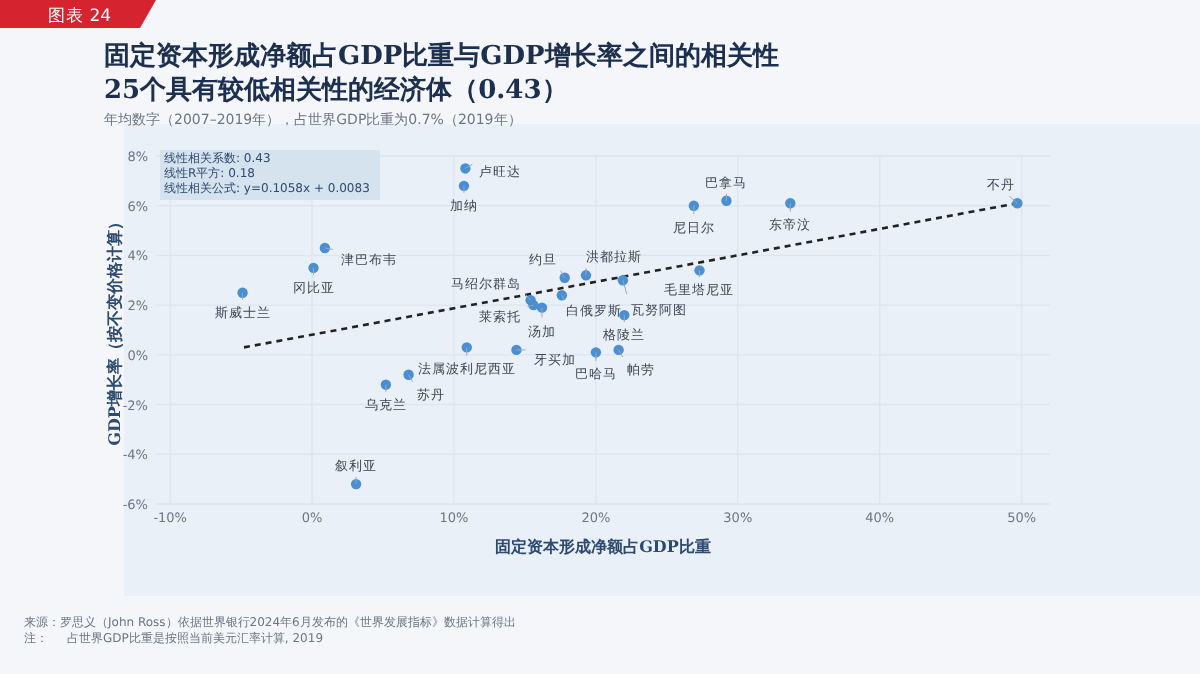 The width and height of the screenshot is (1200, 674). Describe the element at coordinates (114, 330) in the screenshot. I see `y-axis-title: GDP增长率（按不变价格计算）` at that location.